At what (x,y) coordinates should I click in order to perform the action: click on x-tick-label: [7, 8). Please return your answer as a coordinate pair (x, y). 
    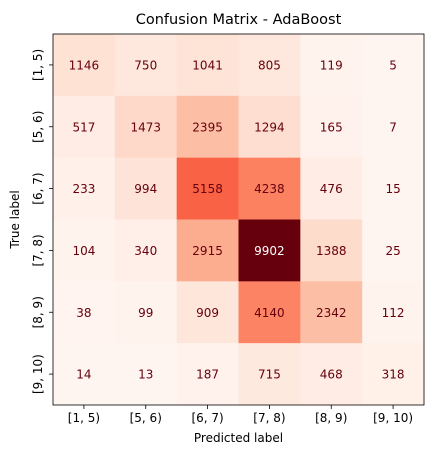
    Looking at the image, I should click on (269, 418).